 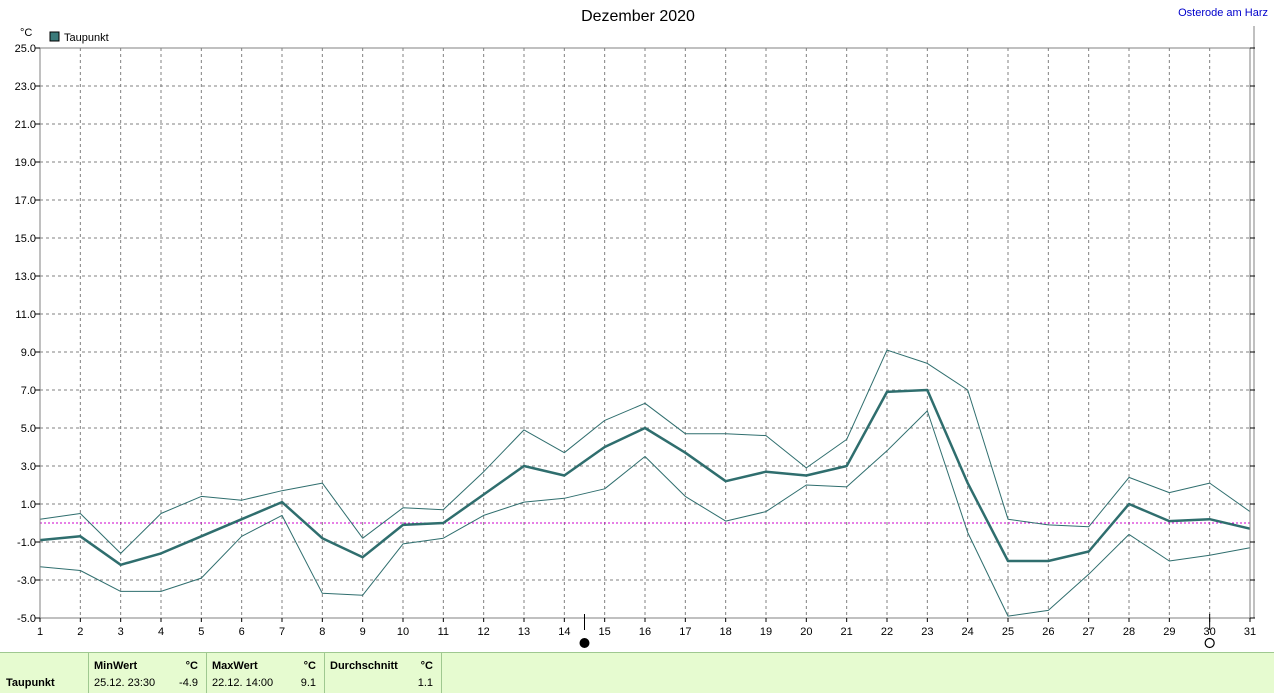 I want to click on x-tick-label: 17, so click(x=685, y=632).